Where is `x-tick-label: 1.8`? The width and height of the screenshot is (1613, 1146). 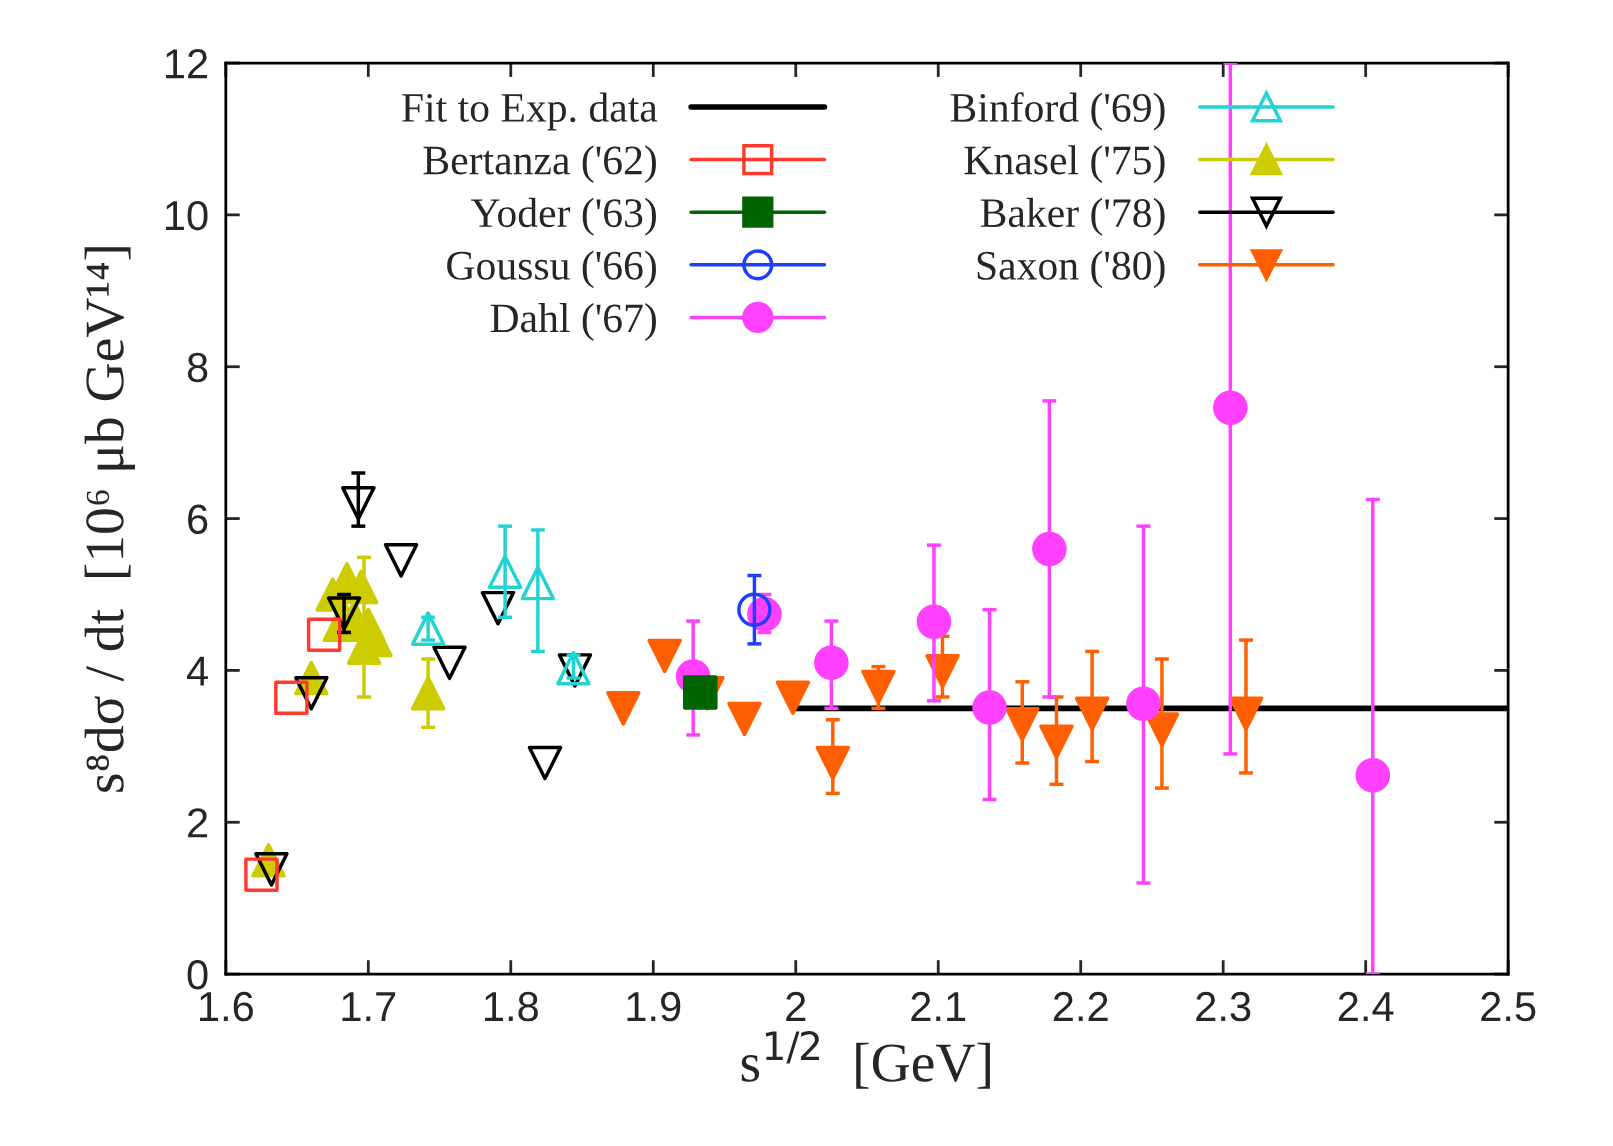
x-tick-label: 1.8 is located at coordinates (511, 1006).